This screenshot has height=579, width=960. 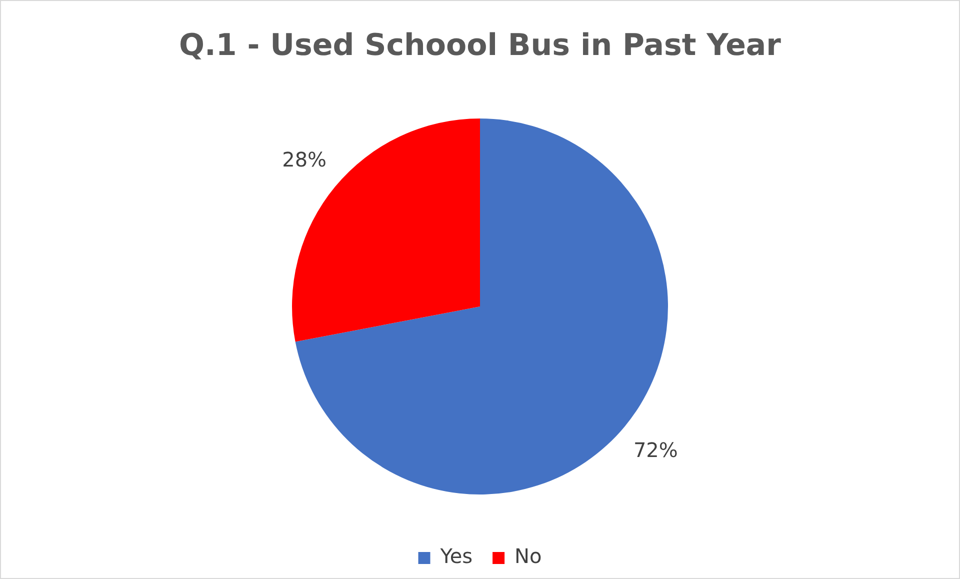 I want to click on data-label: 28%, so click(x=304, y=159).